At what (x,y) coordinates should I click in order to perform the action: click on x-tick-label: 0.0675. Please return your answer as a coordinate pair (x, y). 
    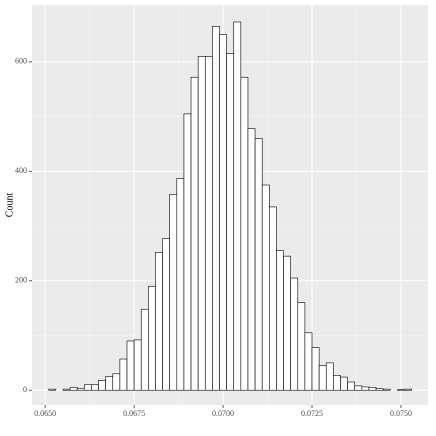
    Looking at the image, I should click on (134, 413).